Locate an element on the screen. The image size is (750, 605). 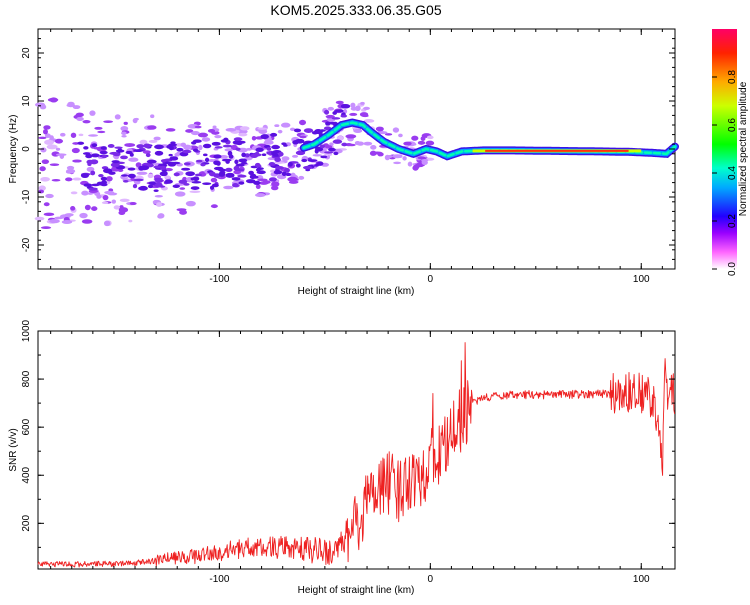
snr-xtick-label: -100 is located at coordinates (219, 579).